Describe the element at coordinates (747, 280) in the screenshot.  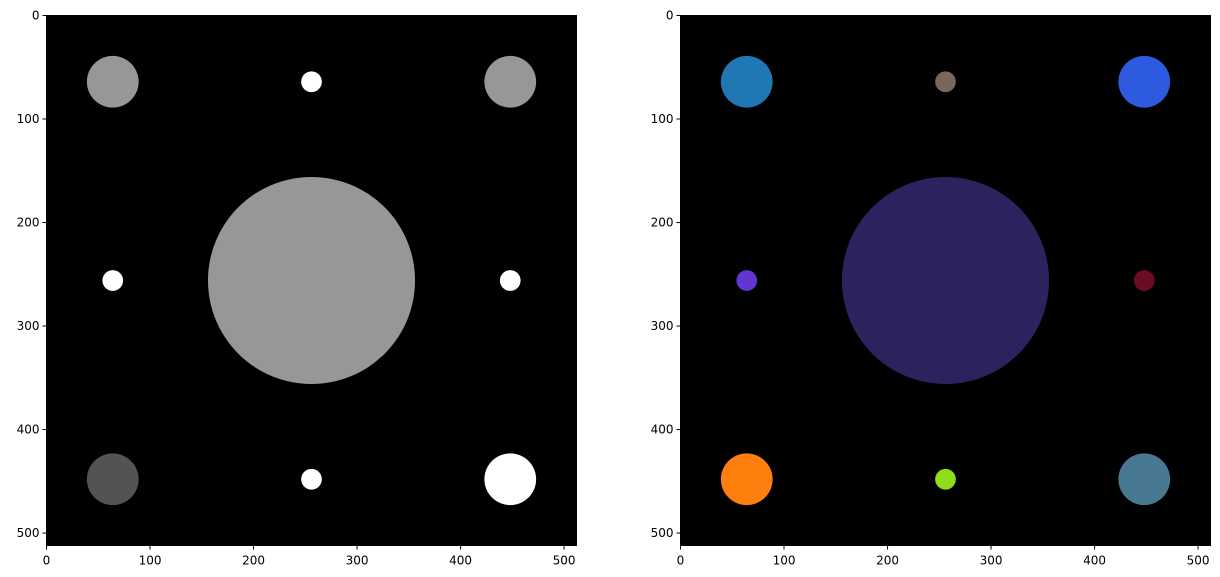
I see `right-circle-middle-left` at that location.